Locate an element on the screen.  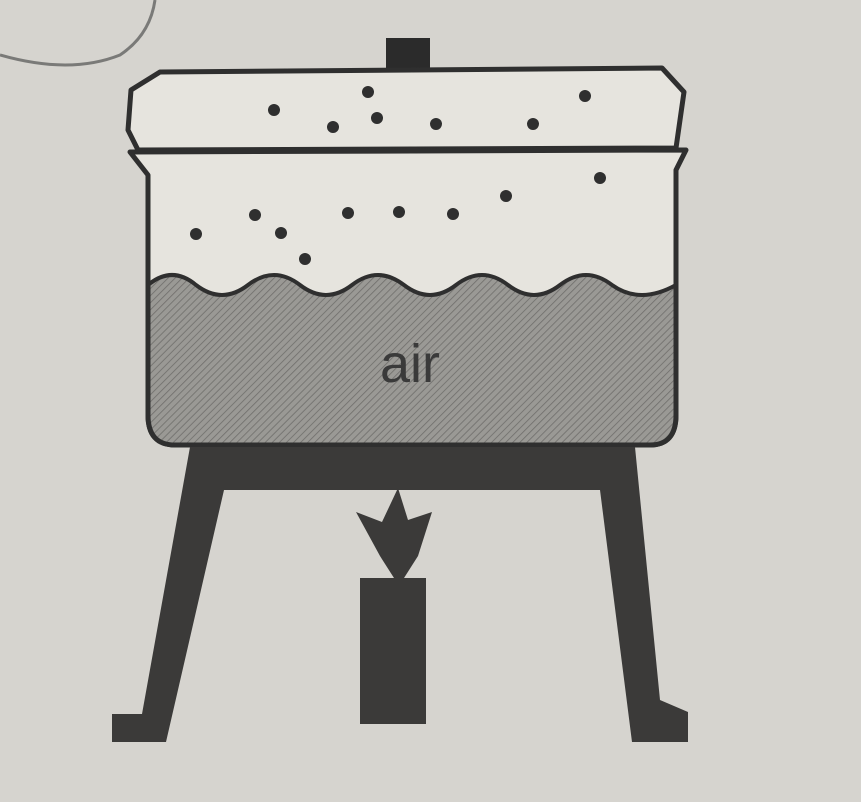
pot-outline-bottom is located at coordinates (412, 364).